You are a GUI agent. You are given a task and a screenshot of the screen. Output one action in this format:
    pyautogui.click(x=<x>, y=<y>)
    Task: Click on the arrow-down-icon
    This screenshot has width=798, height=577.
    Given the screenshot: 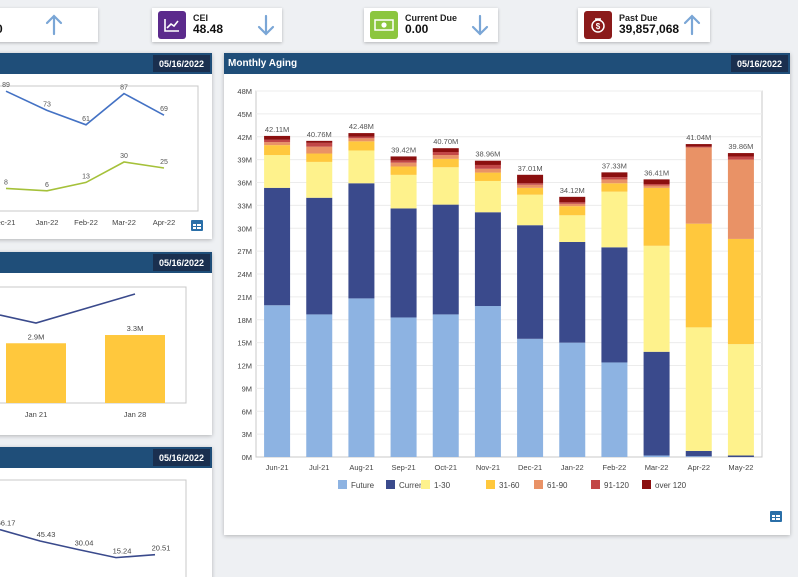 What is the action you would take?
    pyautogui.click(x=266, y=25)
    